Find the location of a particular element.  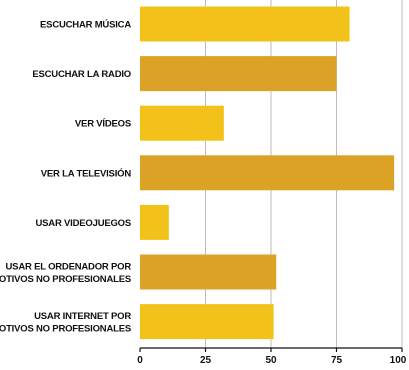

x-tick-label: 50 is located at coordinates (271, 360).